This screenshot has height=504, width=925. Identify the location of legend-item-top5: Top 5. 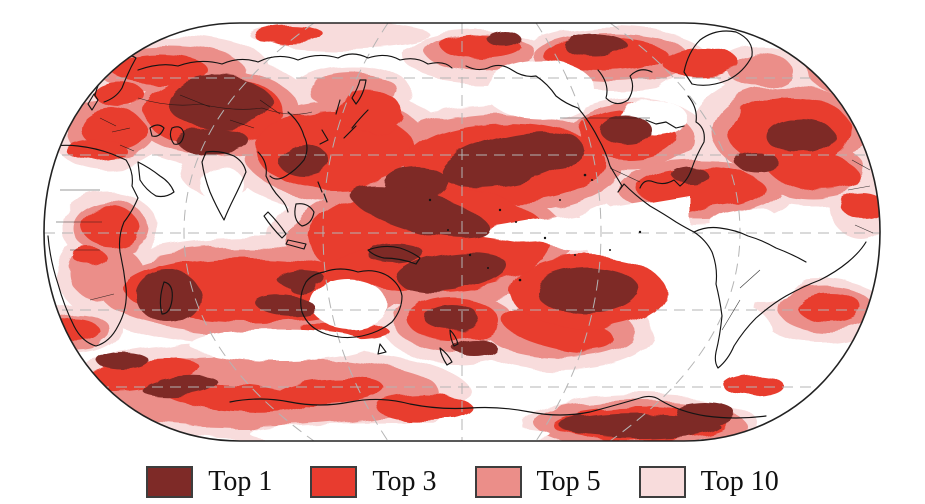
(537, 482).